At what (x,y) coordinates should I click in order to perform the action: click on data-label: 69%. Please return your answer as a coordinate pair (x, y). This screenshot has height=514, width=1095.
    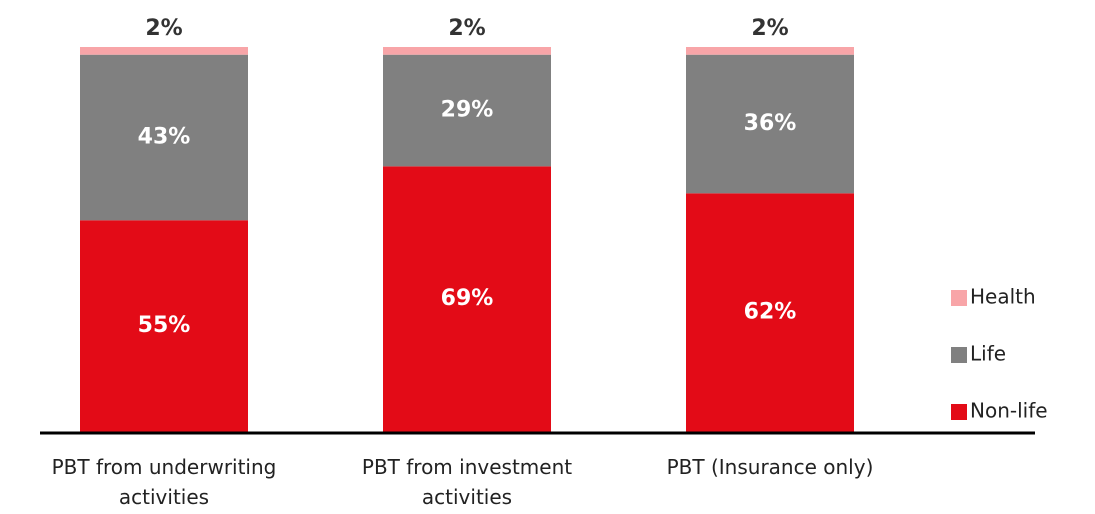
    Looking at the image, I should click on (467, 298).